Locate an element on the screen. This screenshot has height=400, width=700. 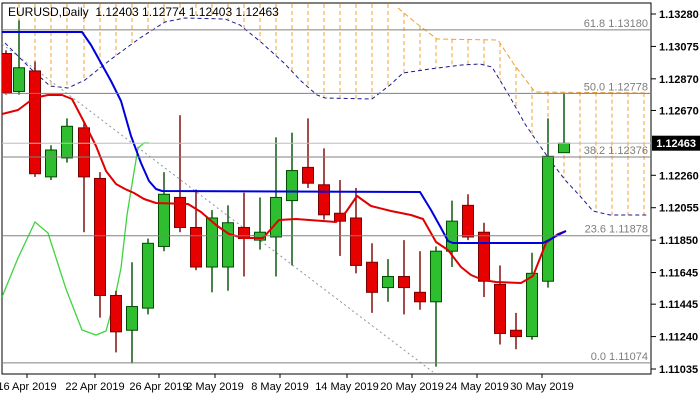
fib-level-label: 61.8 1.13180 is located at coordinates (616, 24).